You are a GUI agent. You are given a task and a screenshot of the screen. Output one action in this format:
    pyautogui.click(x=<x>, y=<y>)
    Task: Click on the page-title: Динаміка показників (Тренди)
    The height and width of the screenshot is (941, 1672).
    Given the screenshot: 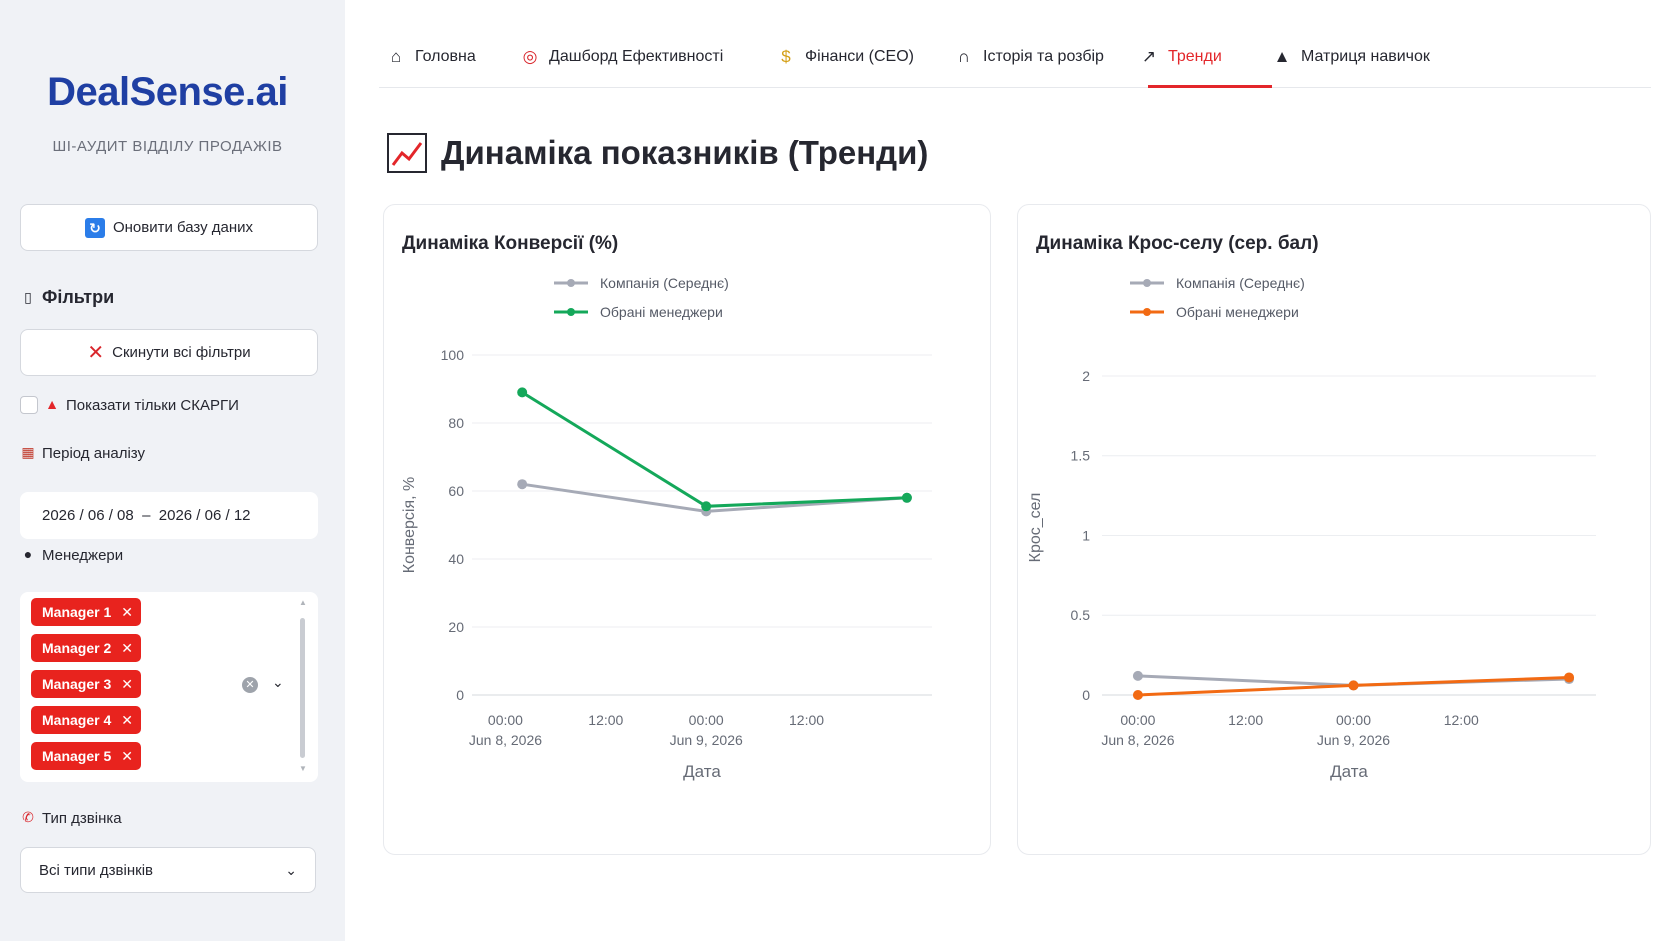 What is the action you would take?
    pyautogui.click(x=657, y=153)
    